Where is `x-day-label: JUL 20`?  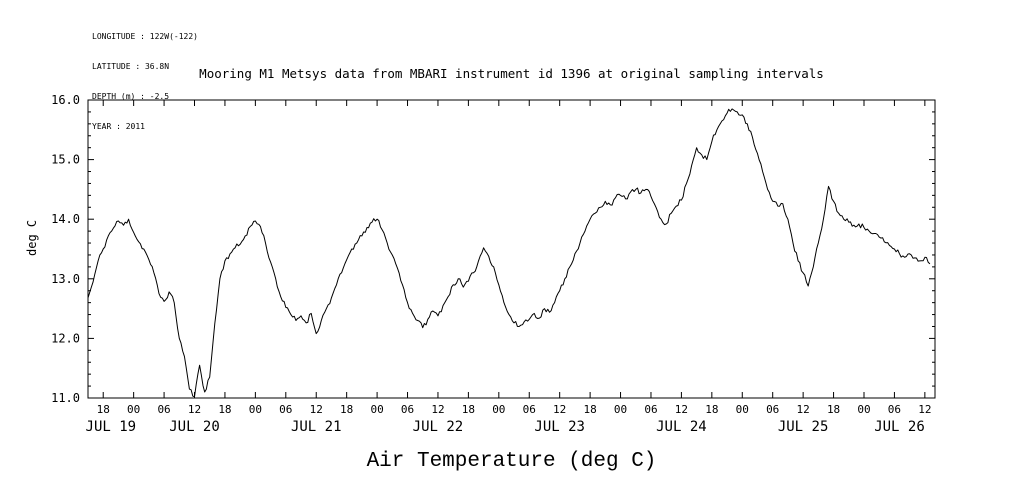 x-day-label: JUL 20 is located at coordinates (194, 427).